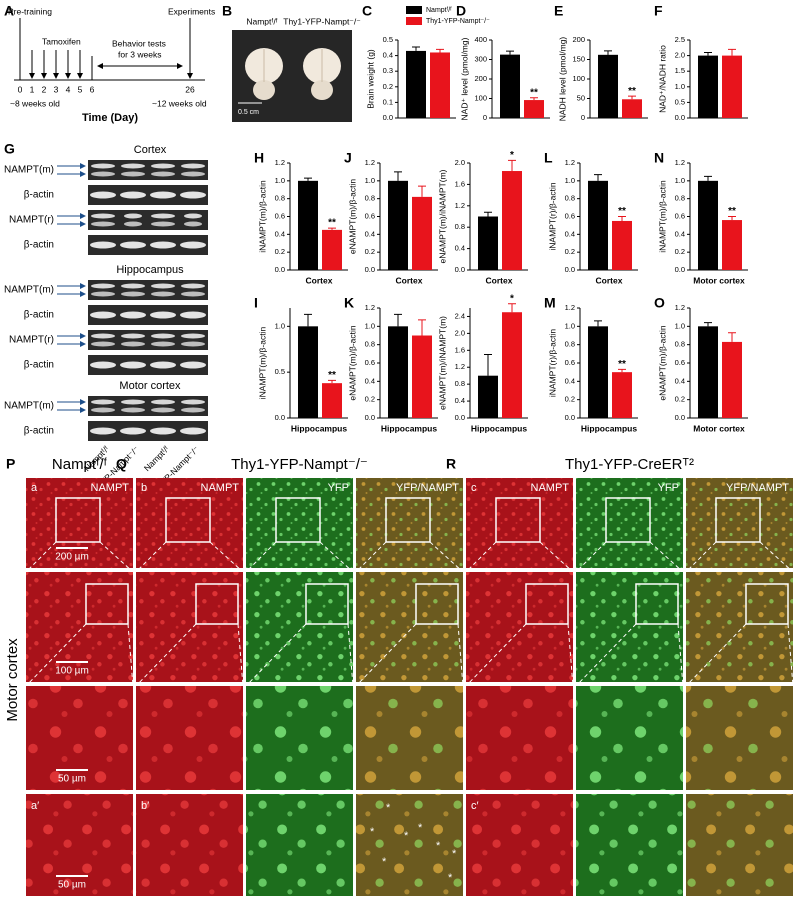 Image resolution: width=800 pixels, height=900 pixels. I want to click on significance: **, so click(534, 92).